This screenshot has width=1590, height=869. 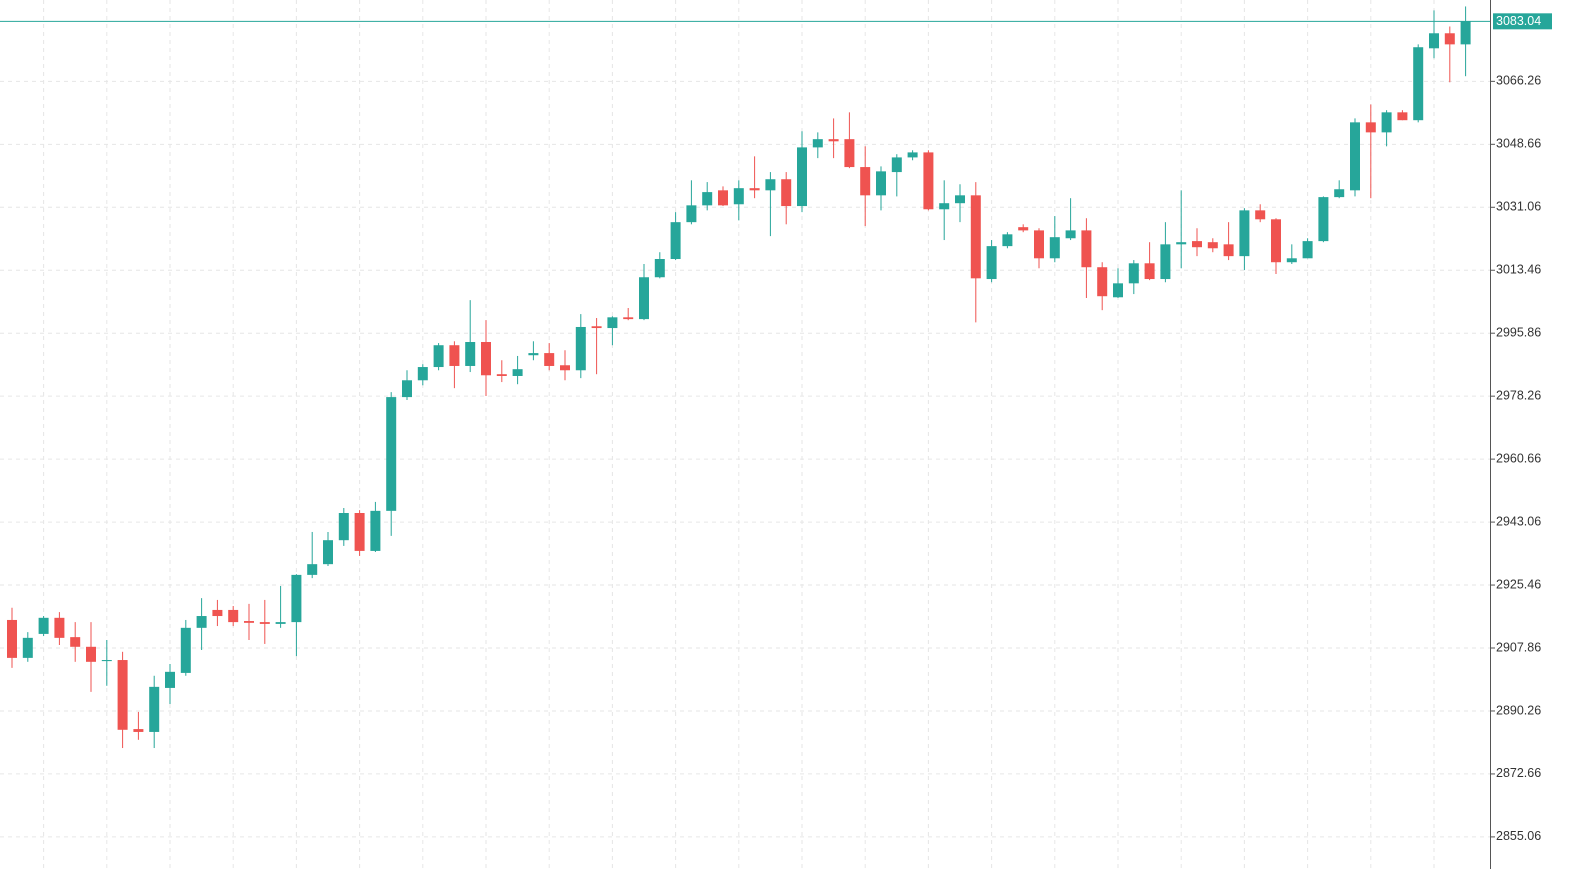 I want to click on y-tick-label: 2890.26, so click(x=1518, y=710).